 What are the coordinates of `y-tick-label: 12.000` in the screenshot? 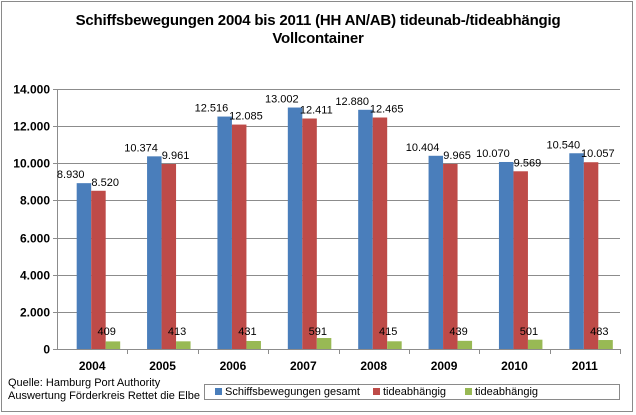 It's located at (31, 127).